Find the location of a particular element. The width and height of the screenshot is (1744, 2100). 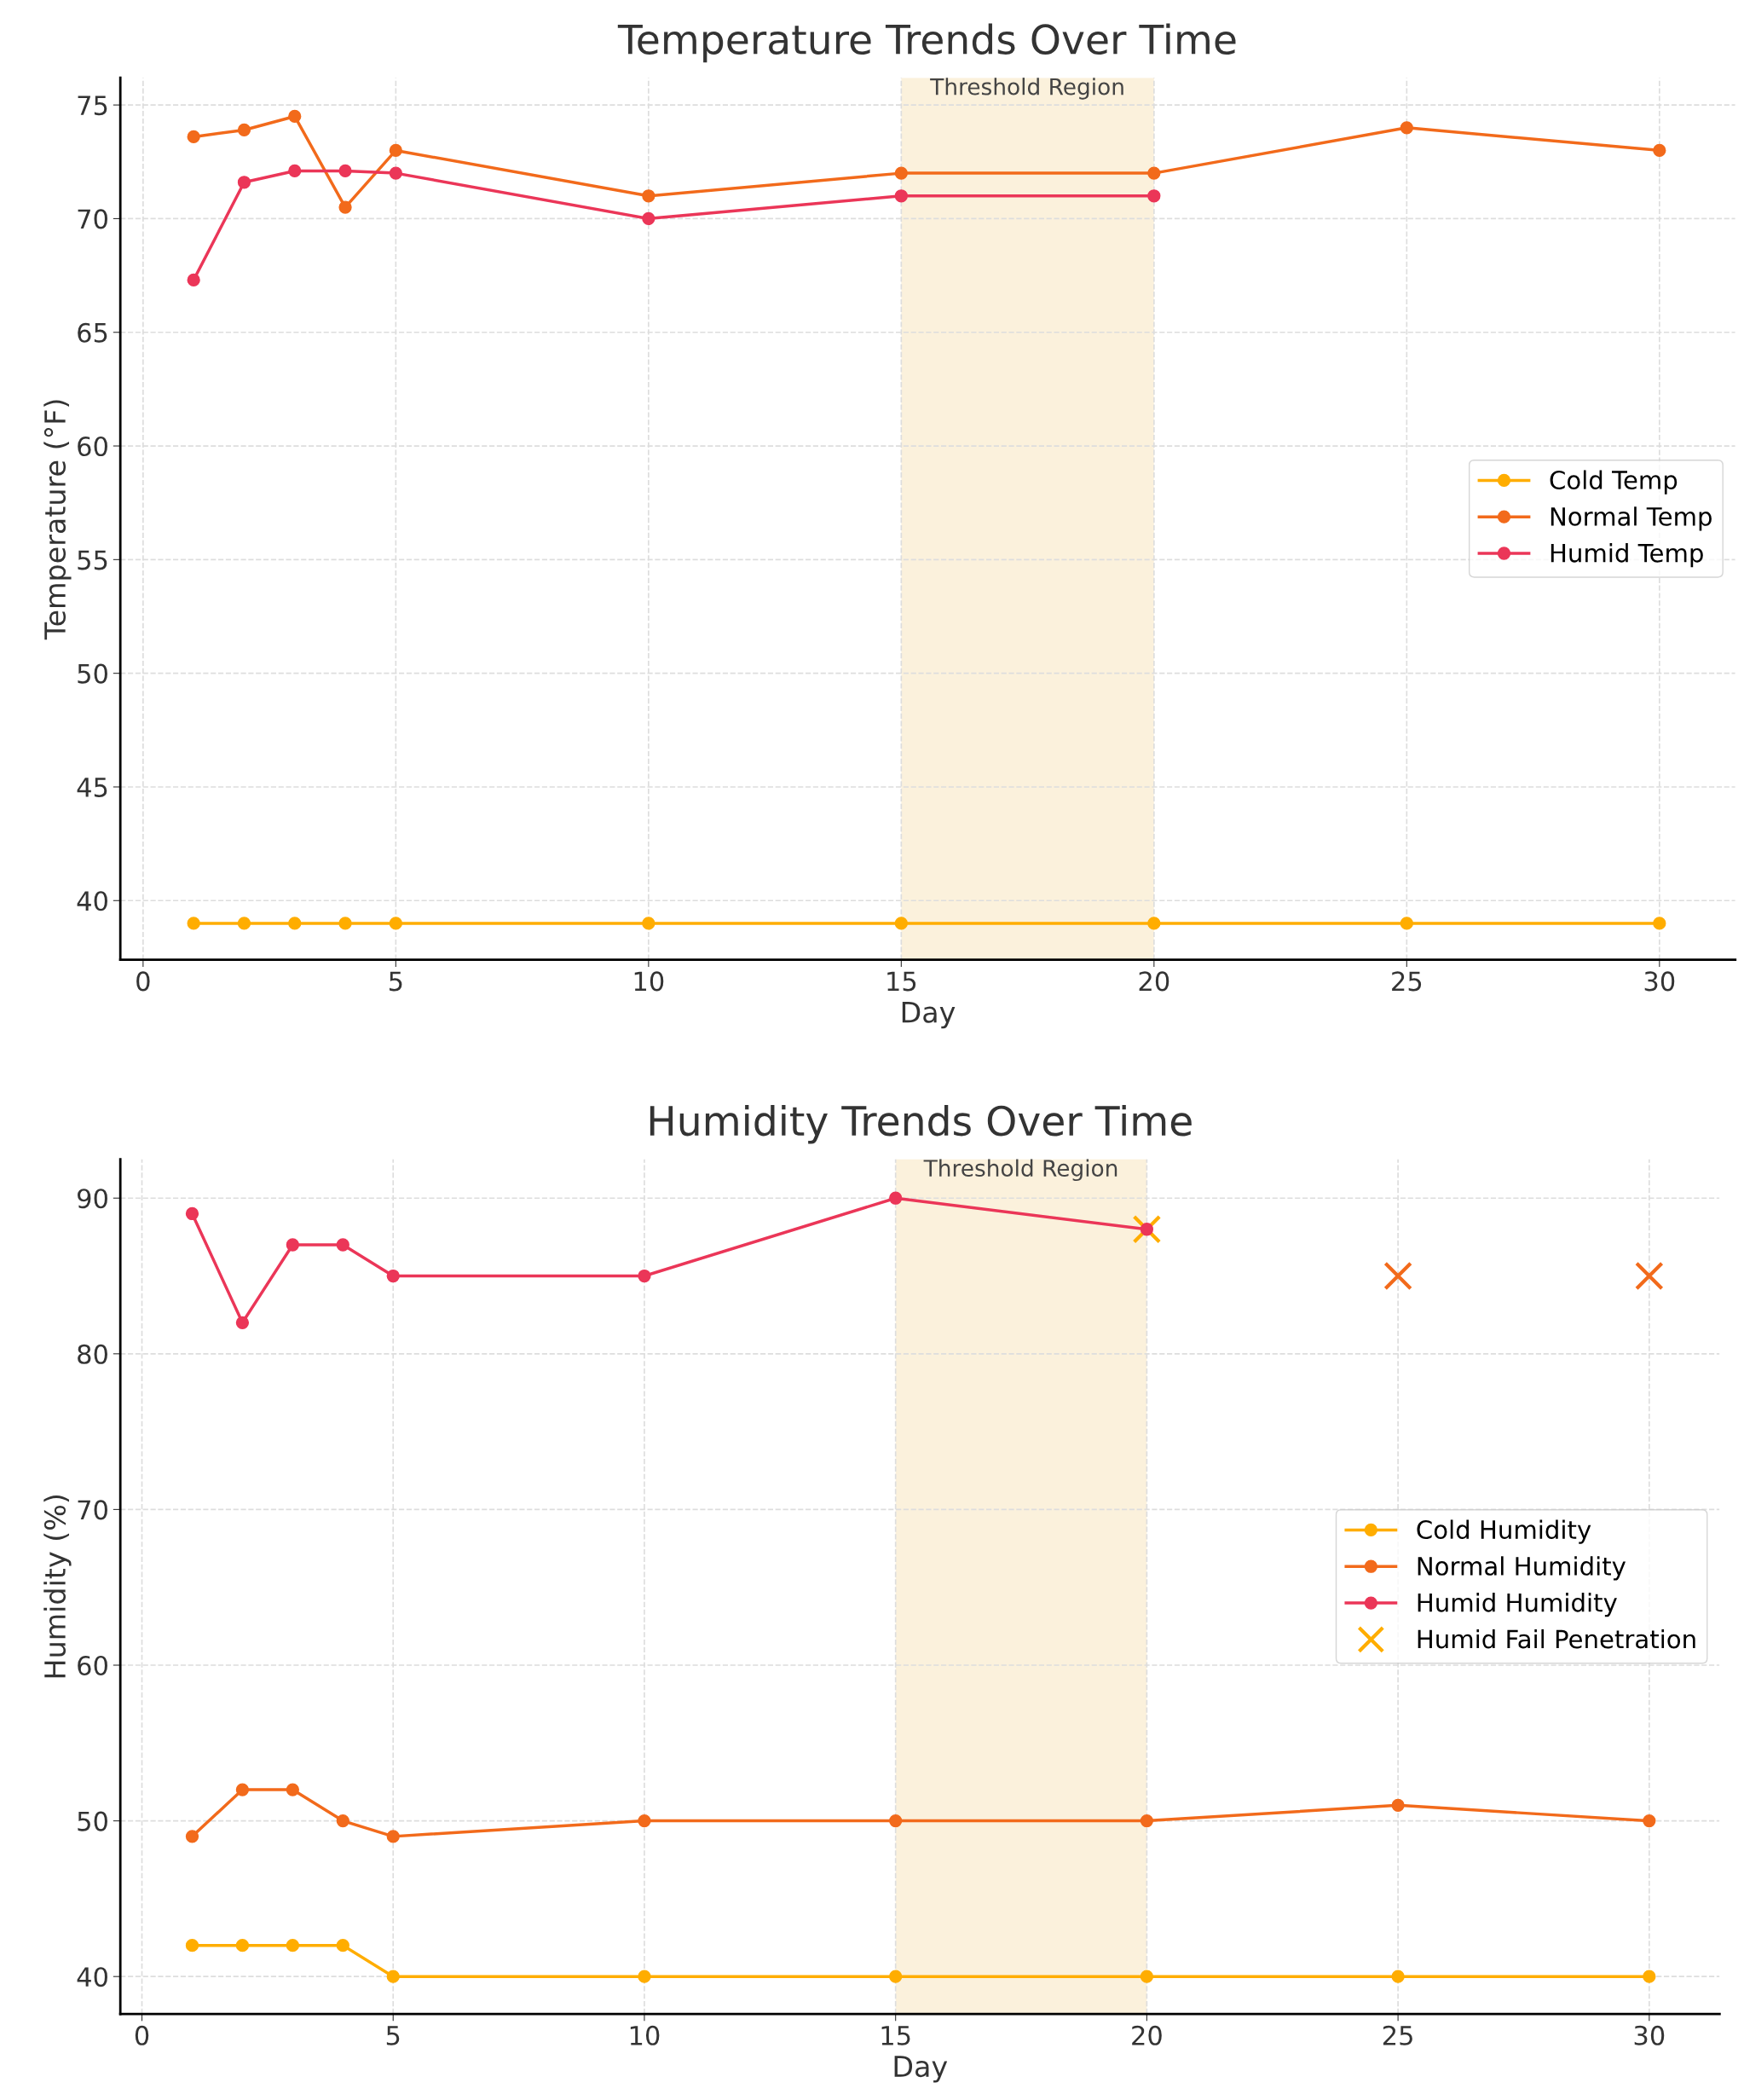

y-tick-label: 80 is located at coordinates (93, 1354).